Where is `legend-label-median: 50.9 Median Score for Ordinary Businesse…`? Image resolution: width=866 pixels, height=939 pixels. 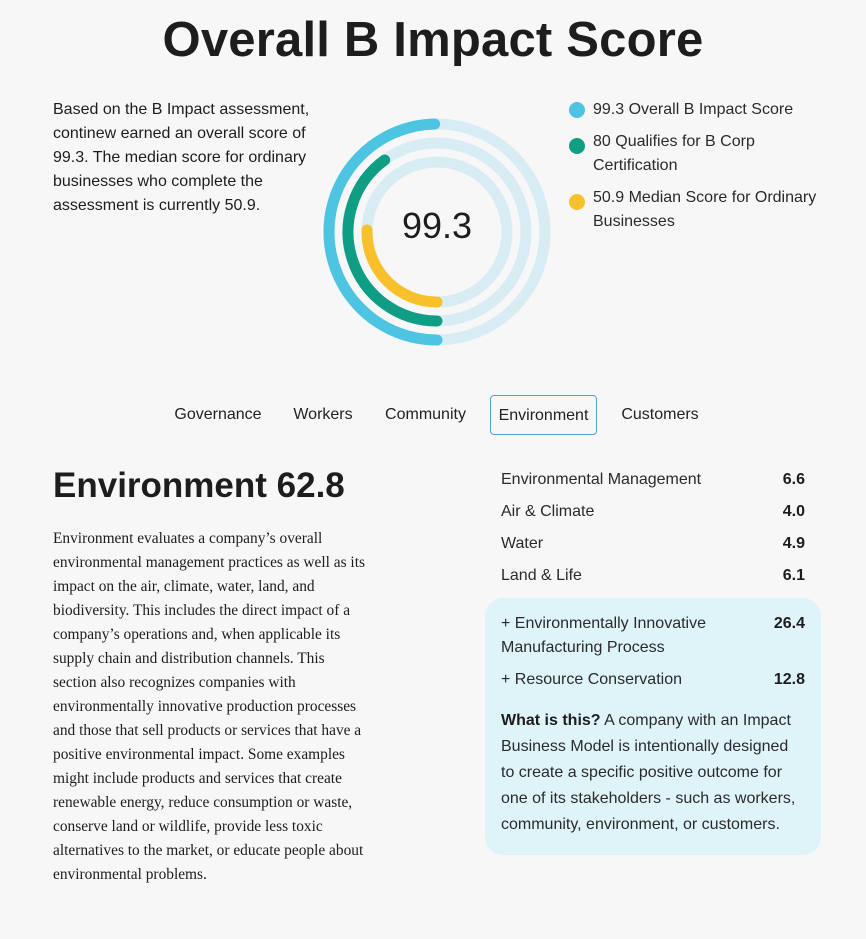 legend-label-median: 50.9 Median Score for Ordinary Businesse… is located at coordinates (705, 209).